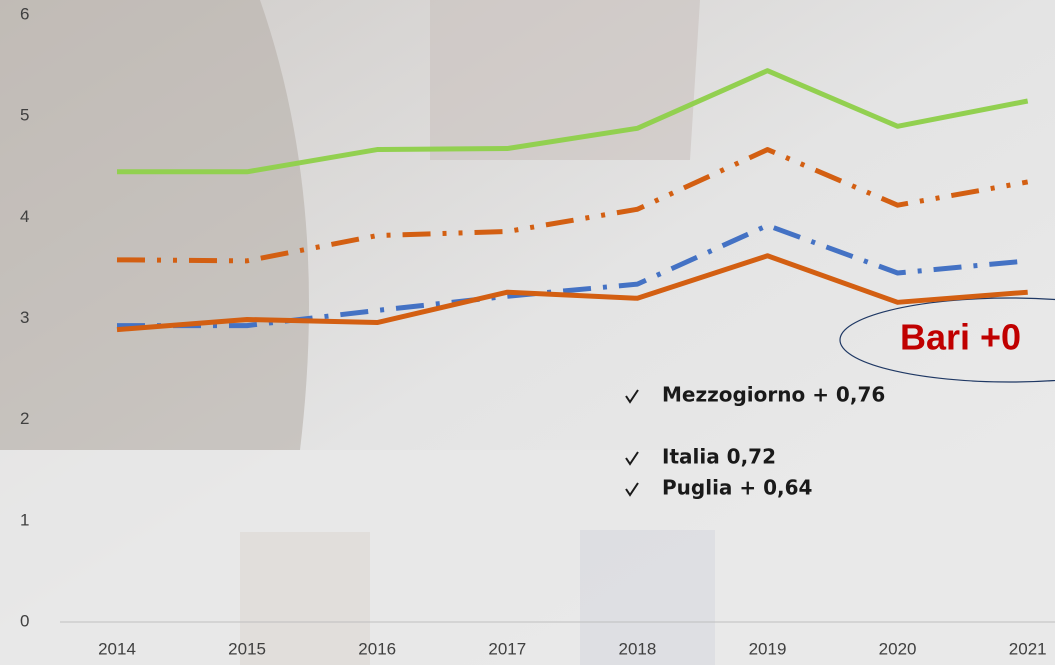 Image resolution: width=1055 pixels, height=665 pixels. Describe the element at coordinates (24, 418) in the screenshot. I see `y-tick-label: 2` at that location.